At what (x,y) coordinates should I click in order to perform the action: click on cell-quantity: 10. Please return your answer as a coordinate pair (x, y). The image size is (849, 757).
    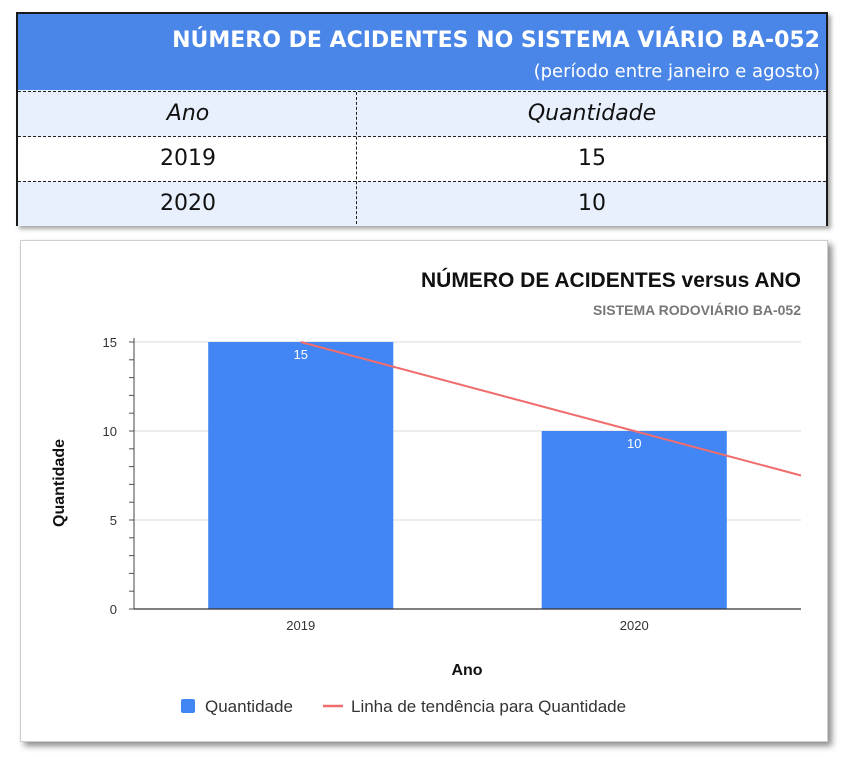
    Looking at the image, I should click on (592, 203).